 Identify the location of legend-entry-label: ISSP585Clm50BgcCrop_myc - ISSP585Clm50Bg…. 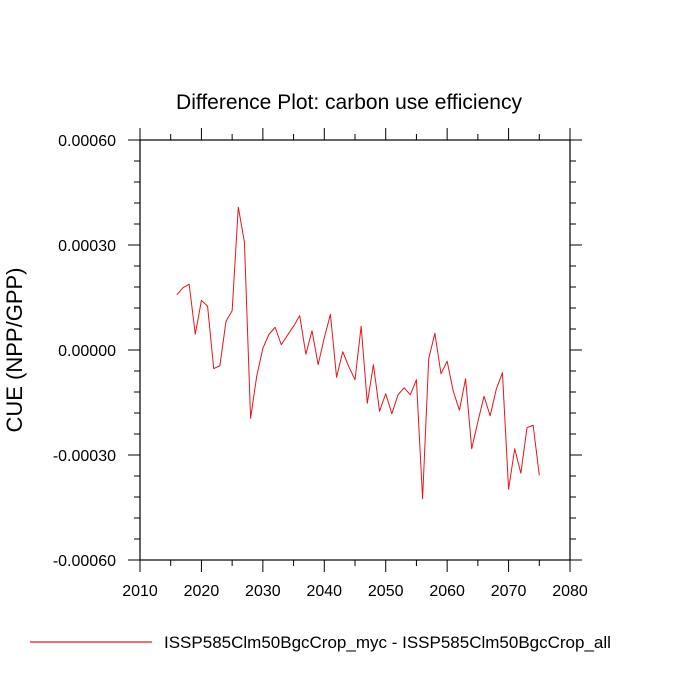
(387, 642).